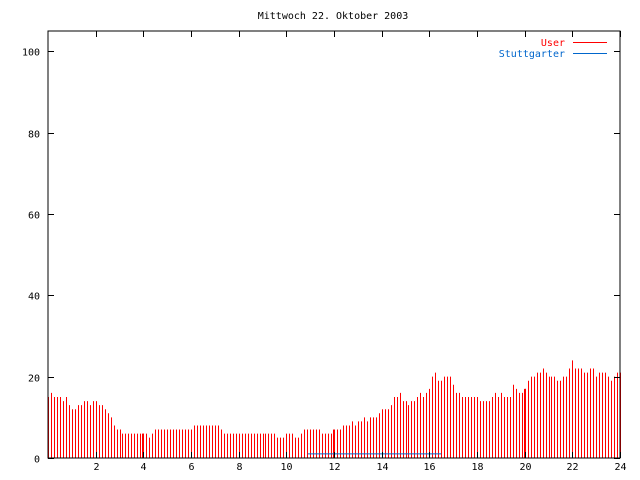 The width and height of the screenshot is (640, 480). I want to click on x-tick-label: 18, so click(477, 467).